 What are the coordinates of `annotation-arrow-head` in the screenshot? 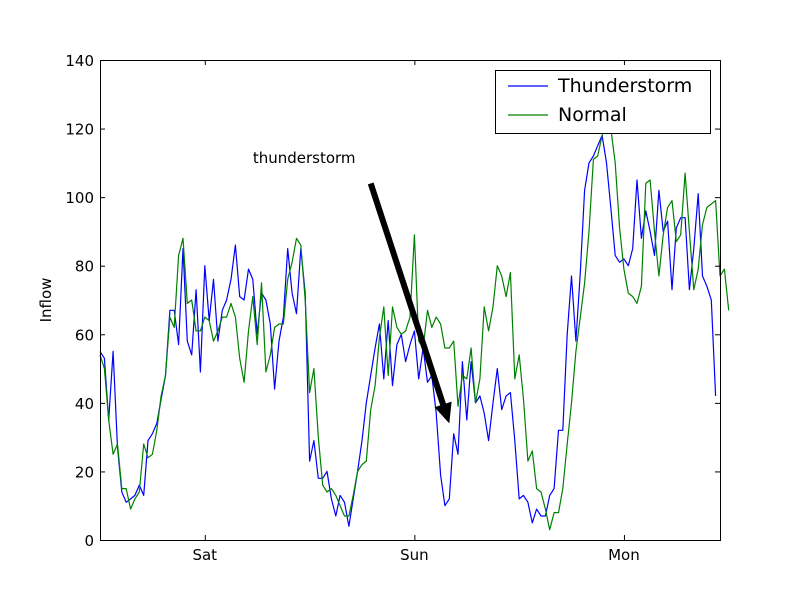 It's located at (443, 412).